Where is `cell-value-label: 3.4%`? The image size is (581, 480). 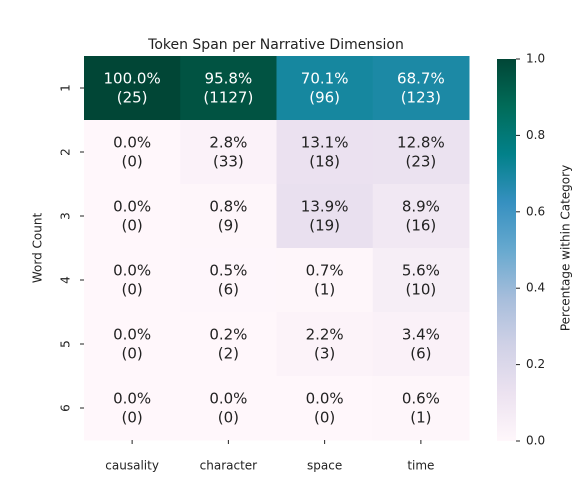
cell-value-label: 3.4% is located at coordinates (421, 335).